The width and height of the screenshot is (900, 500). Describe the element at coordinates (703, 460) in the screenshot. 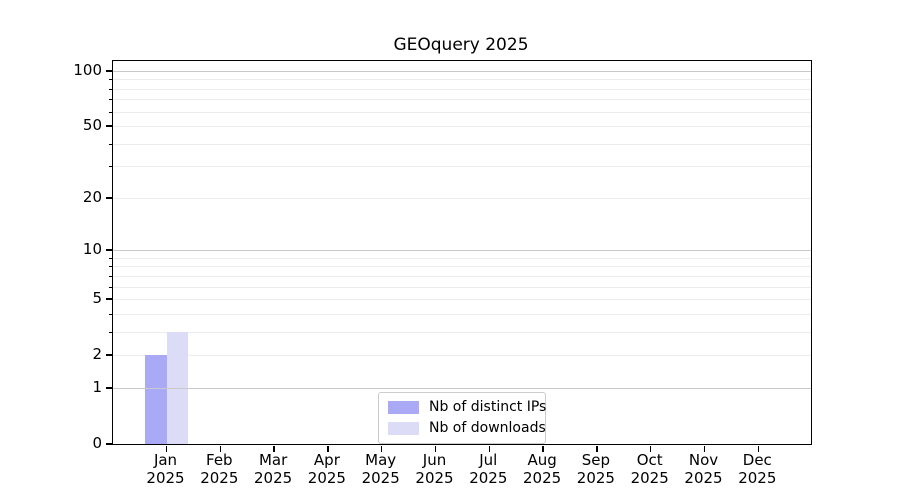

I see `x-tick-month: Nov` at that location.